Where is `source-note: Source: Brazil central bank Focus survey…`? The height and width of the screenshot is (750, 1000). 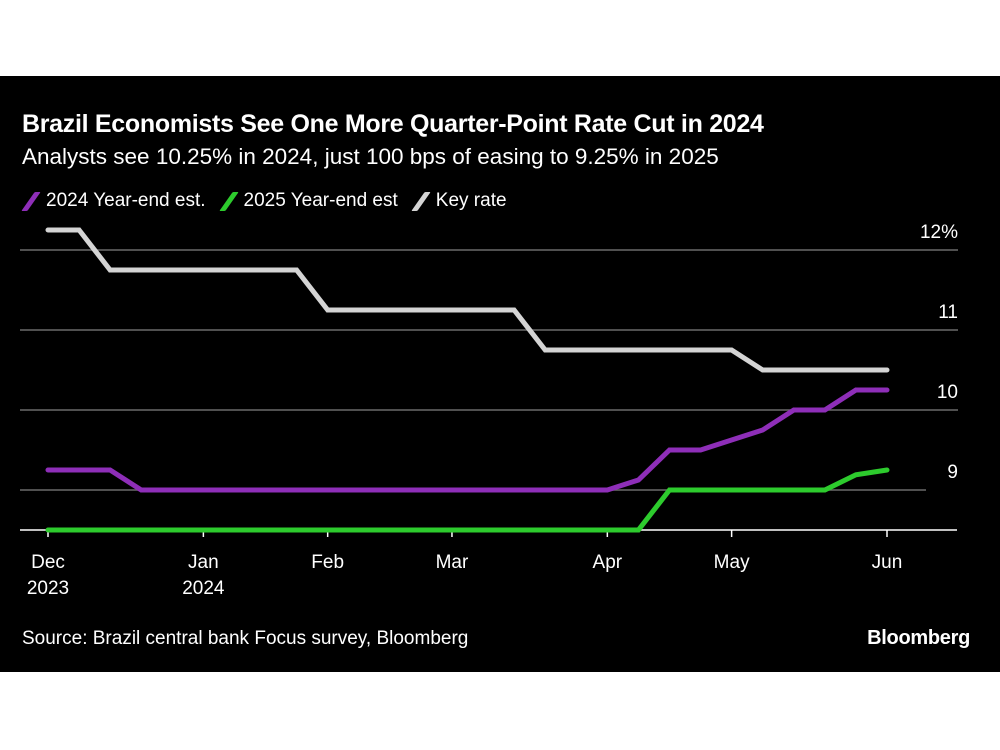
source-note: Source: Brazil central bank Focus survey… is located at coordinates (245, 638).